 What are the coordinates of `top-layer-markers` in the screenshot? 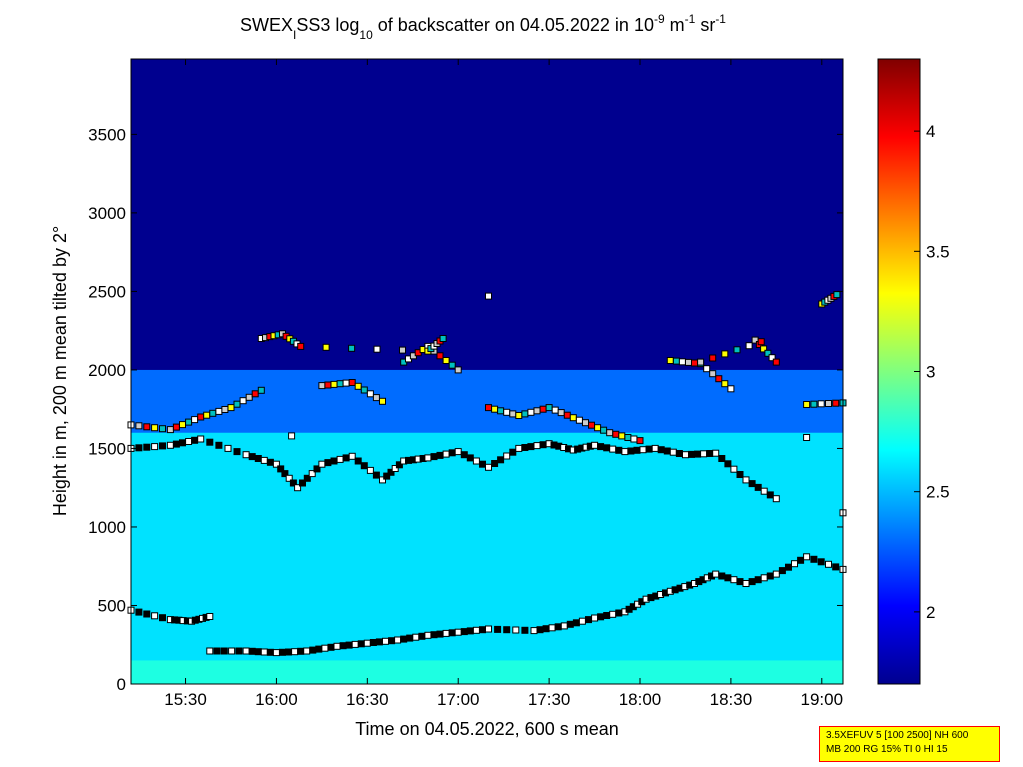 It's located at (549, 328).